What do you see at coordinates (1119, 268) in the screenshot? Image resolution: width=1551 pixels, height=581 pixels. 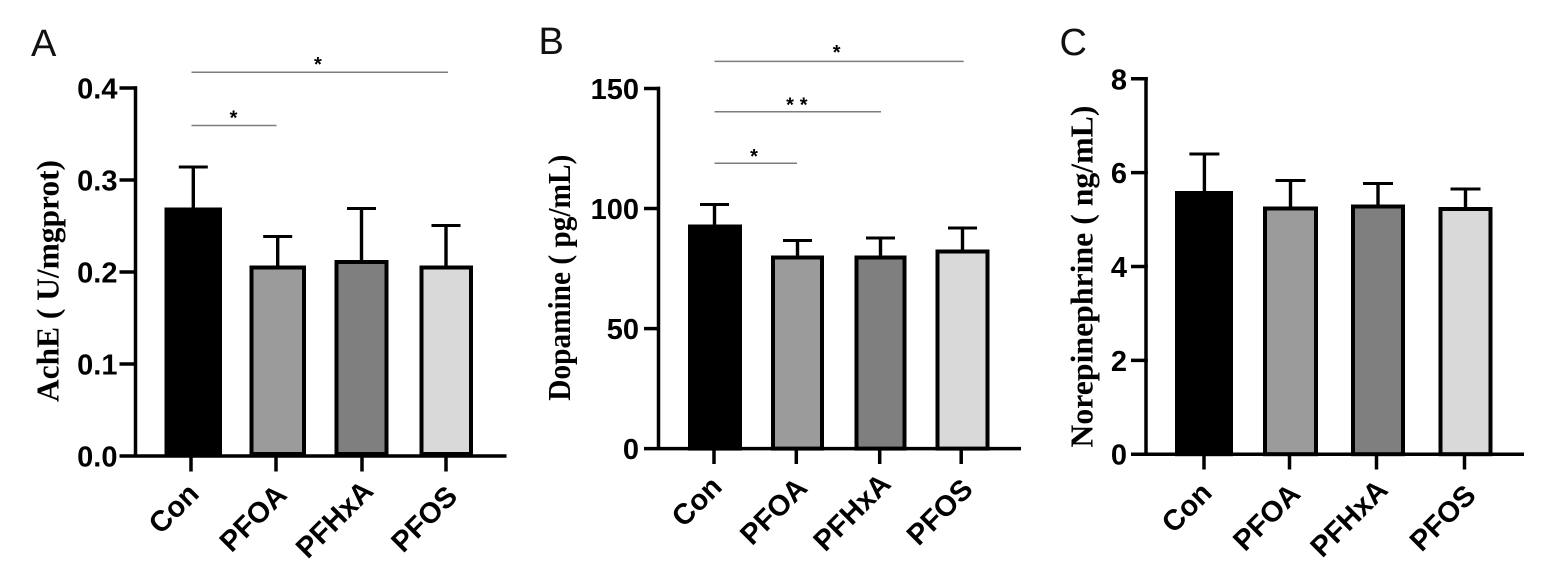 I see `svg-text: 4` at bounding box center [1119, 268].